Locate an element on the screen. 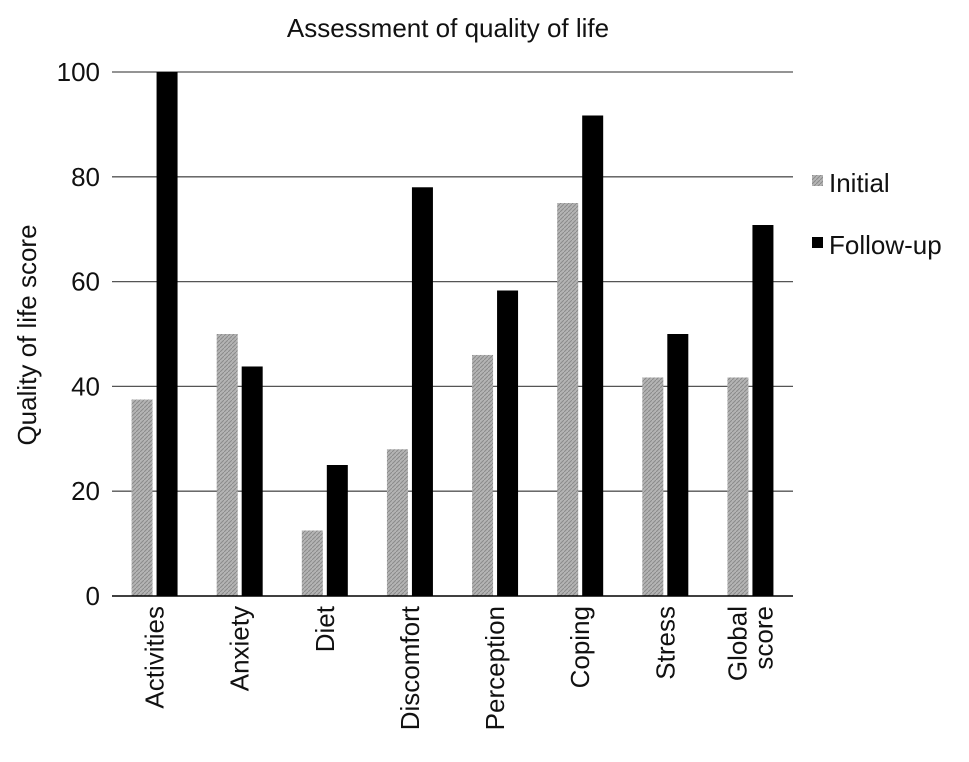 Image resolution: width=969 pixels, height=762 pixels. x-tick-label: Stress is located at coordinates (665, 643).